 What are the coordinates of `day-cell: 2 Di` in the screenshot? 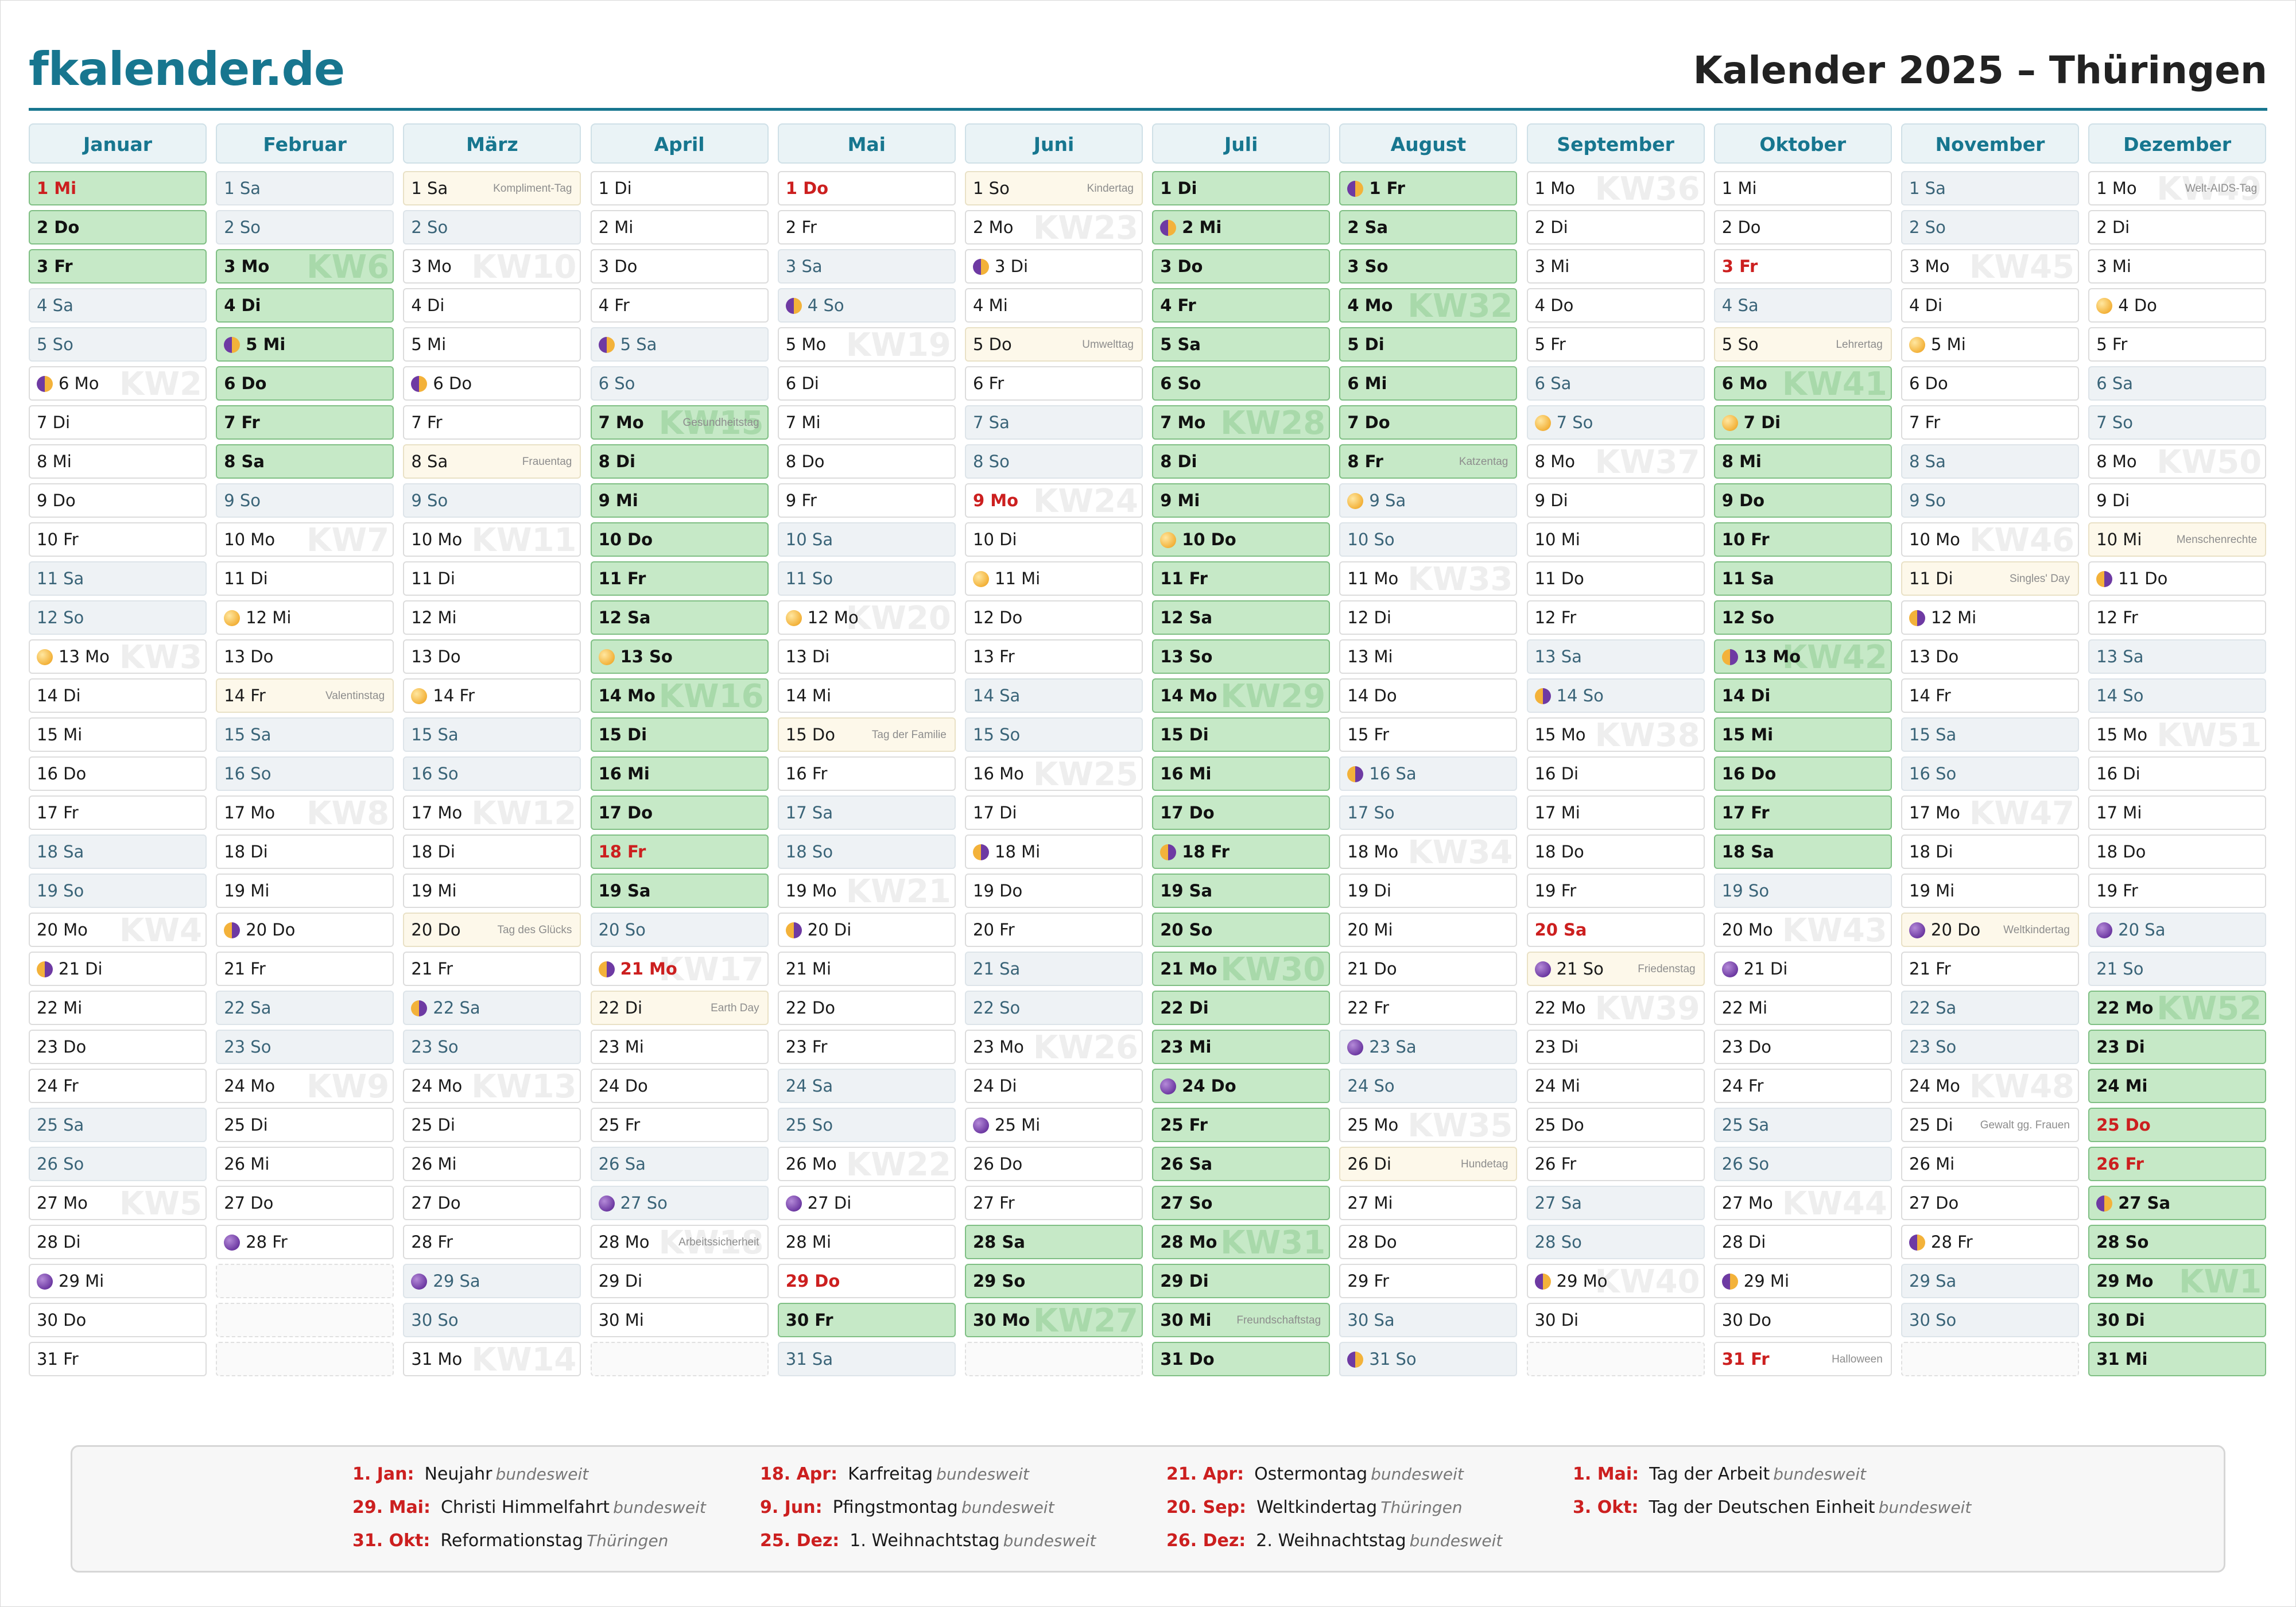 It's located at (1615, 227).